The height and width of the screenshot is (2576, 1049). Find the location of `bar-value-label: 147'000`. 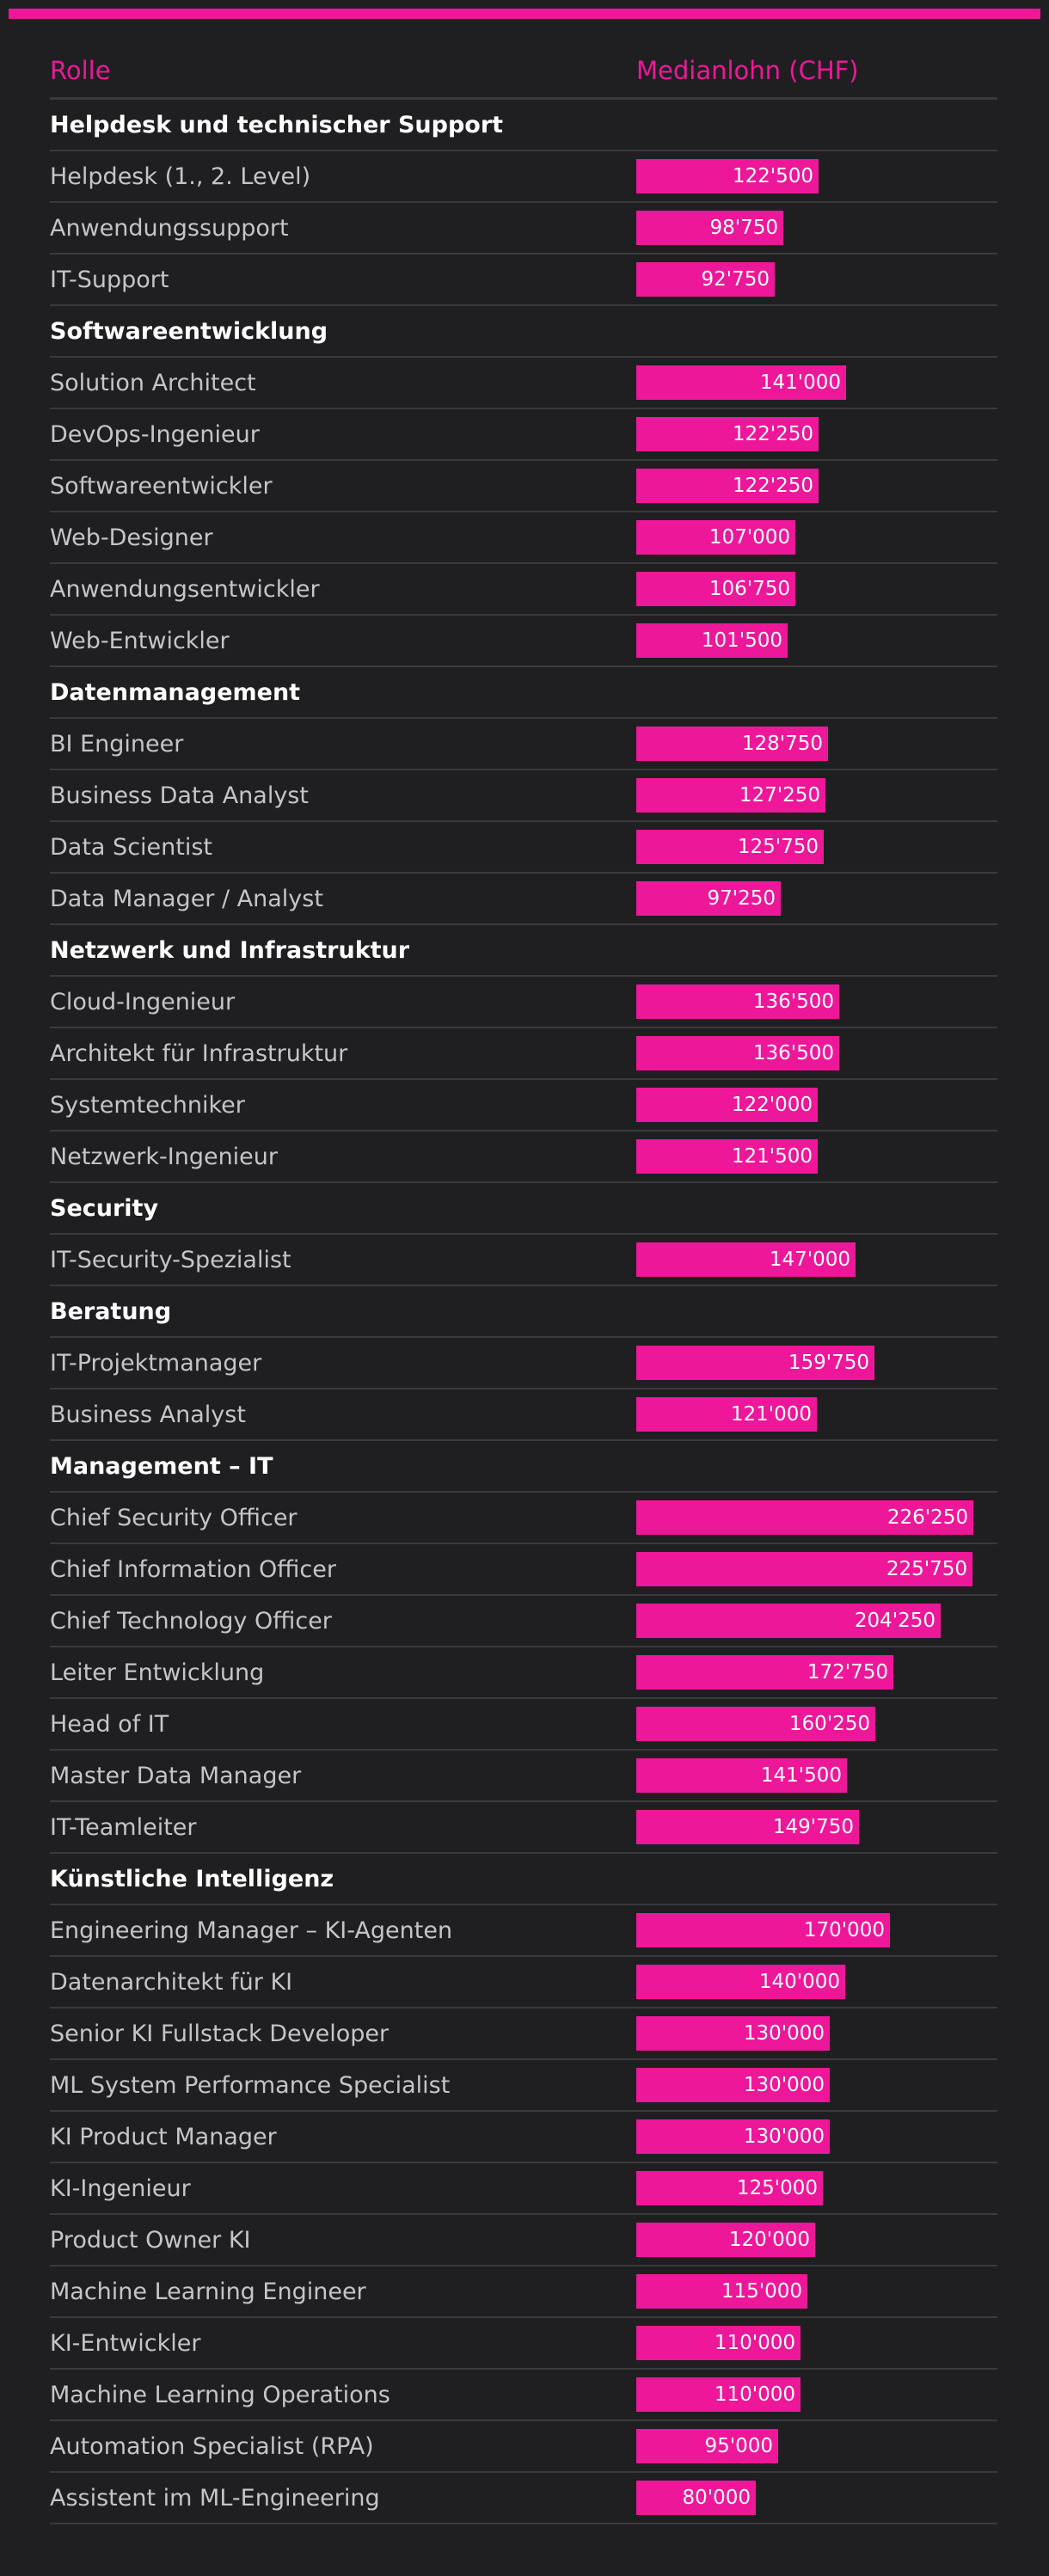

bar-value-label: 147'000 is located at coordinates (809, 1259).